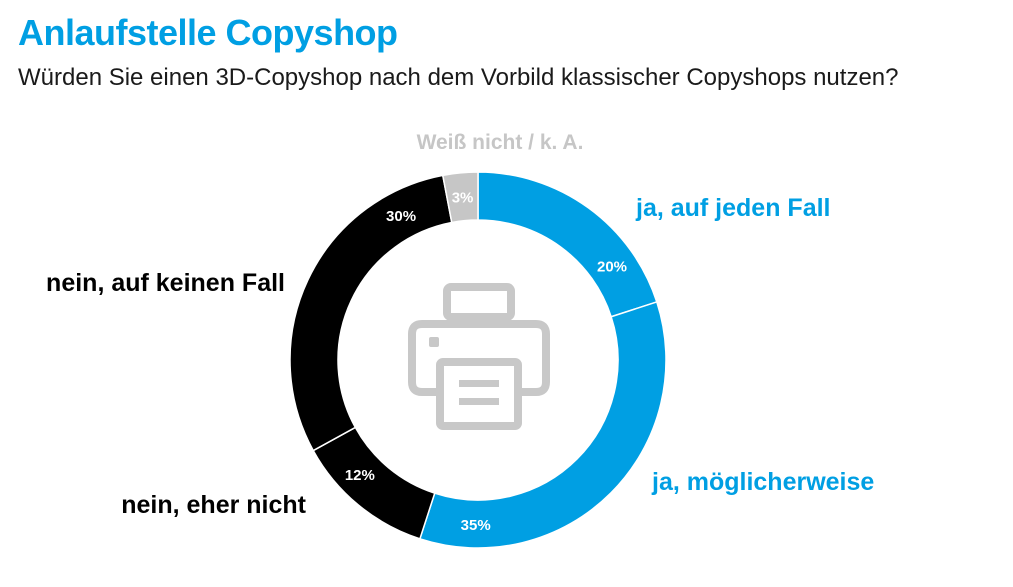 This screenshot has width=1013, height=587. Describe the element at coordinates (476, 525) in the screenshot. I see `value-label-ja-moeglicherweise: 35%` at that location.